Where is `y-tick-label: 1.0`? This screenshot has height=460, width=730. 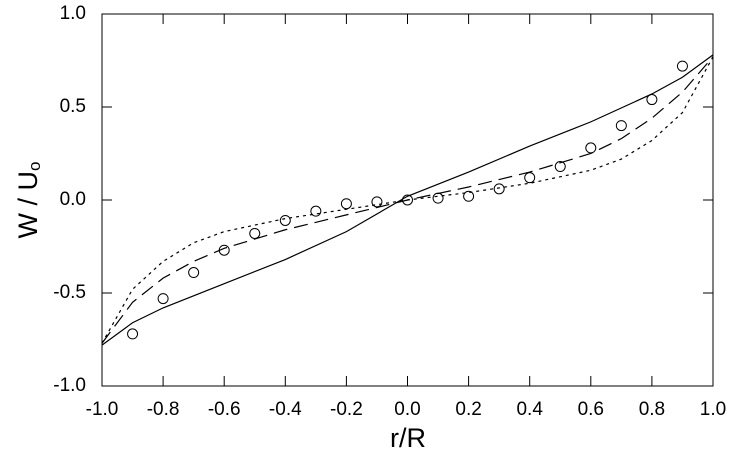
y-tick-label: 1.0 is located at coordinates (73, 13).